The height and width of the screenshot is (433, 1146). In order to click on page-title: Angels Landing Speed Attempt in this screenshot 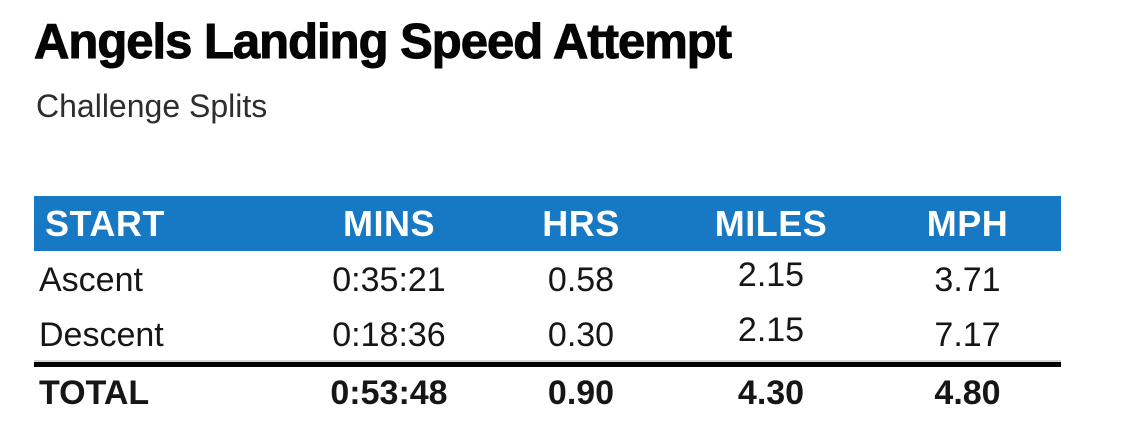, I will do `click(383, 42)`.